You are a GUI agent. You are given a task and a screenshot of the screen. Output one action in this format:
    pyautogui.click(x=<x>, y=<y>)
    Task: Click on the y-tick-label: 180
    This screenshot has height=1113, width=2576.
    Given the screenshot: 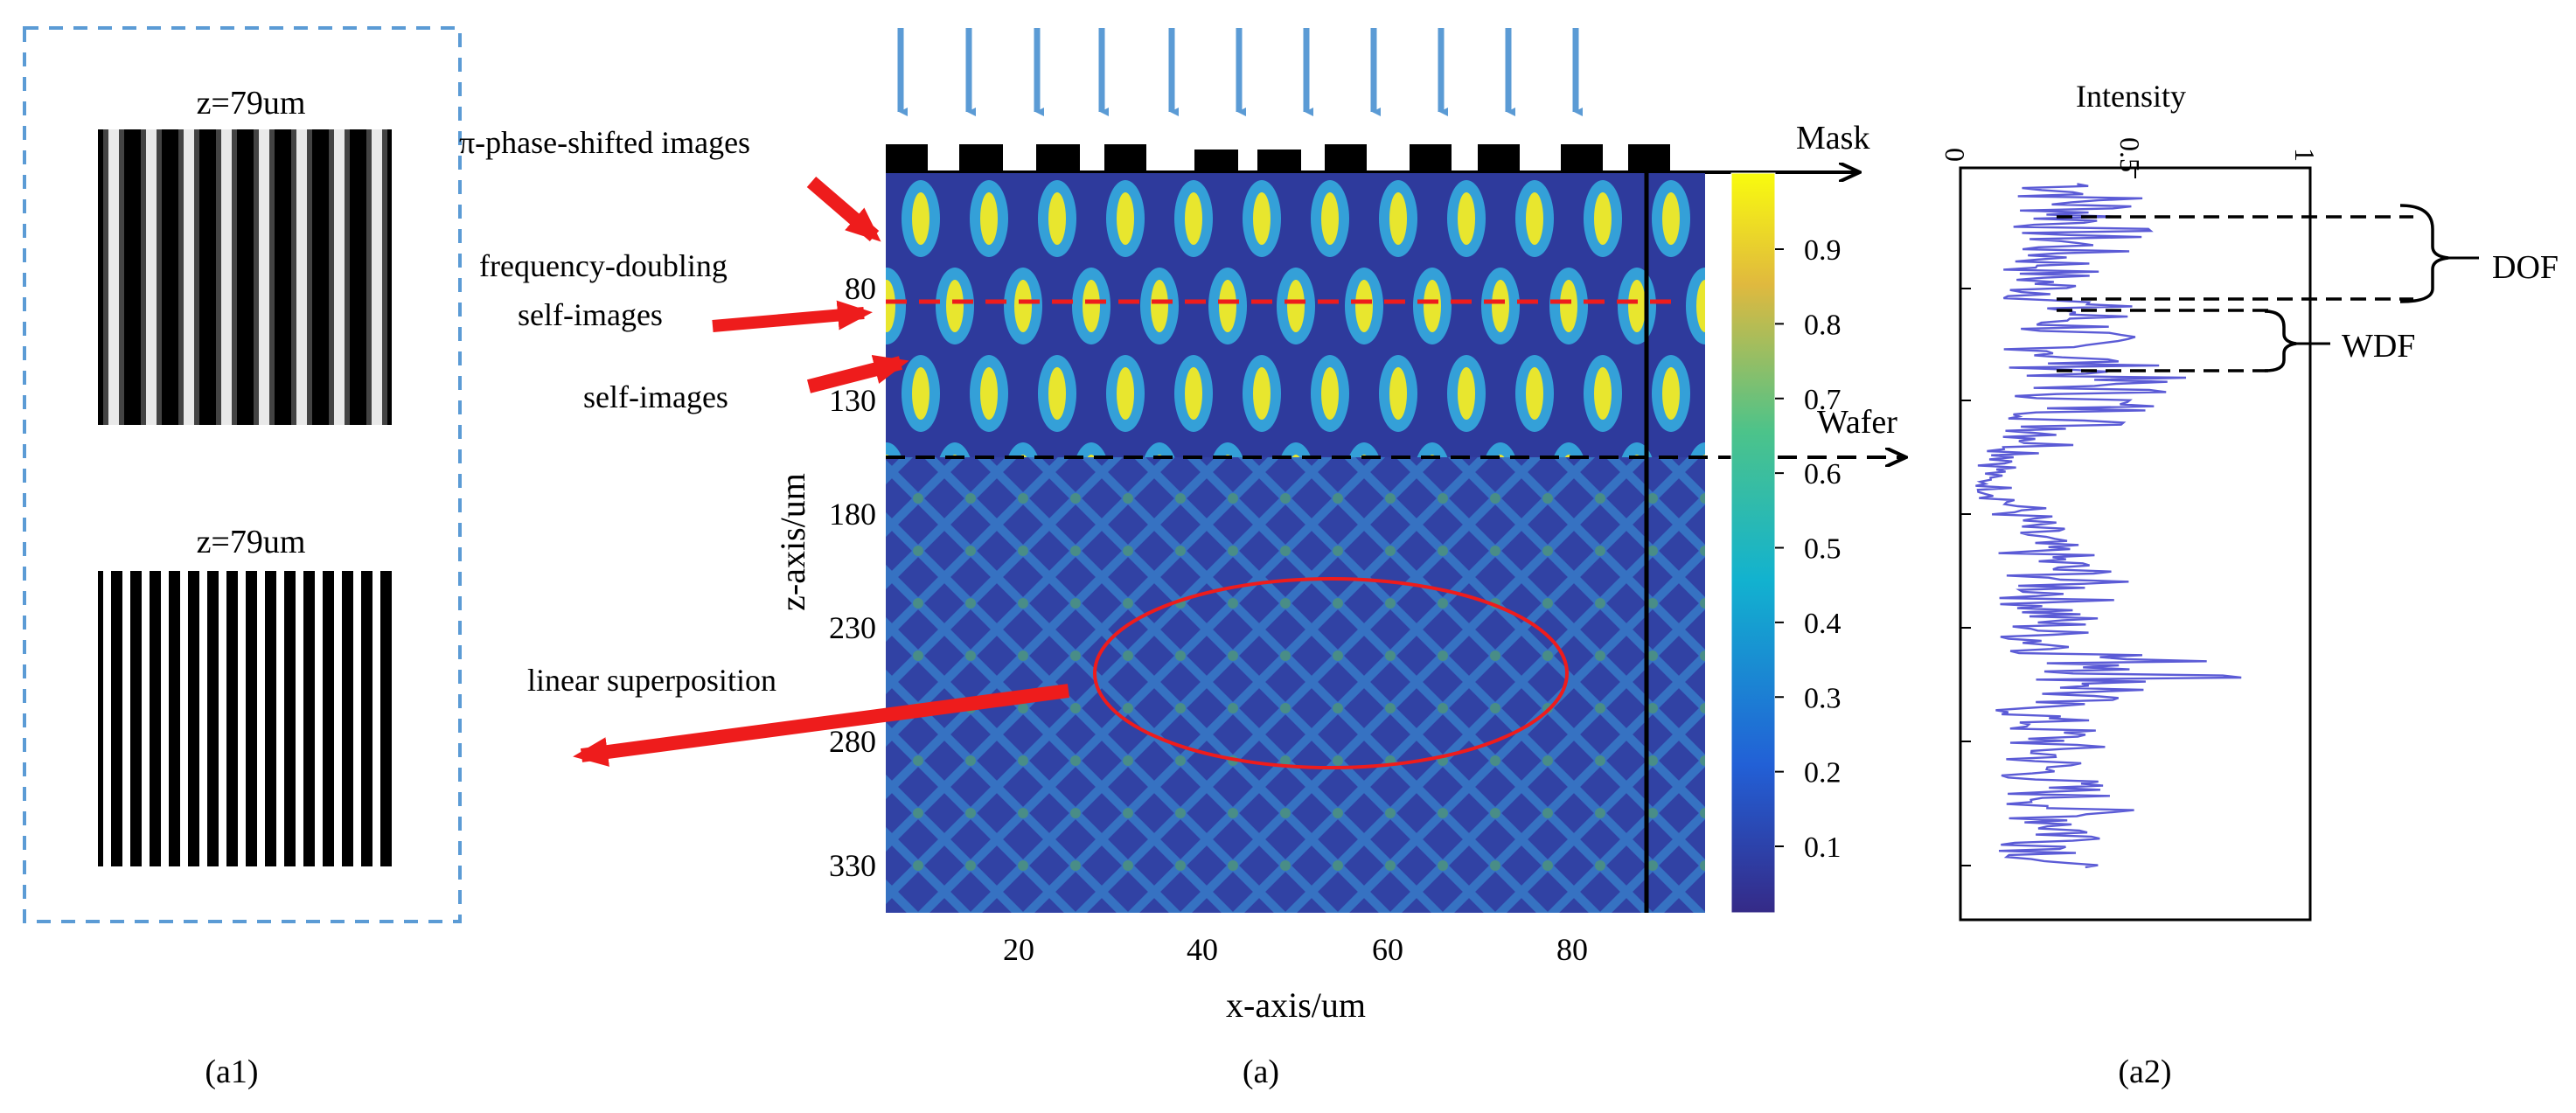 What is the action you would take?
    pyautogui.click(x=852, y=514)
    